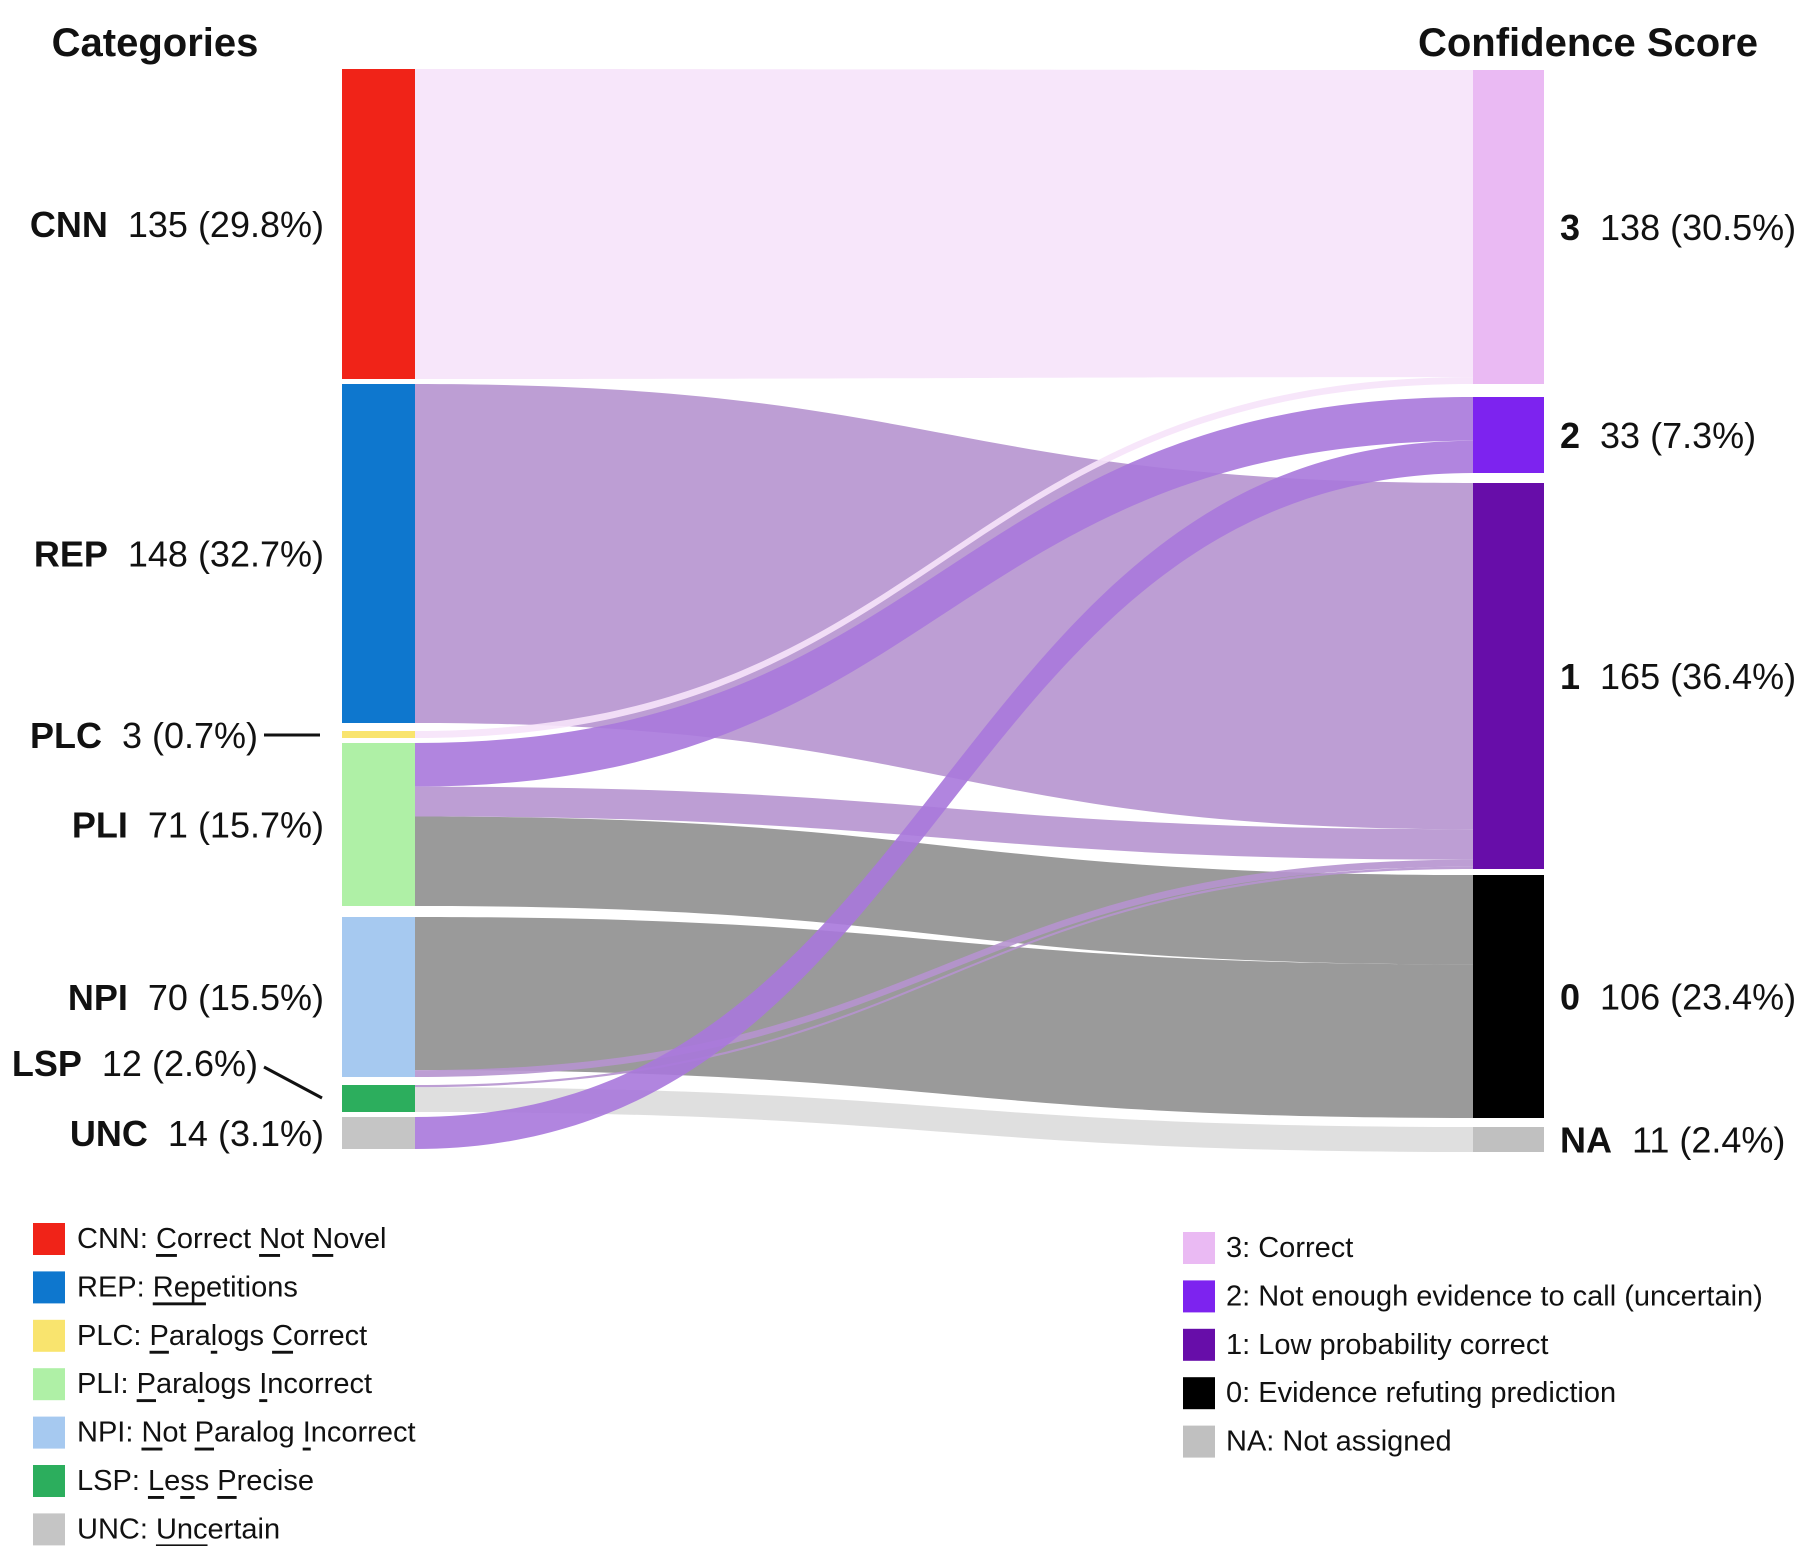  I want to click on legend-label-category-LSP: LSP: Less Precise, so click(195, 1481).